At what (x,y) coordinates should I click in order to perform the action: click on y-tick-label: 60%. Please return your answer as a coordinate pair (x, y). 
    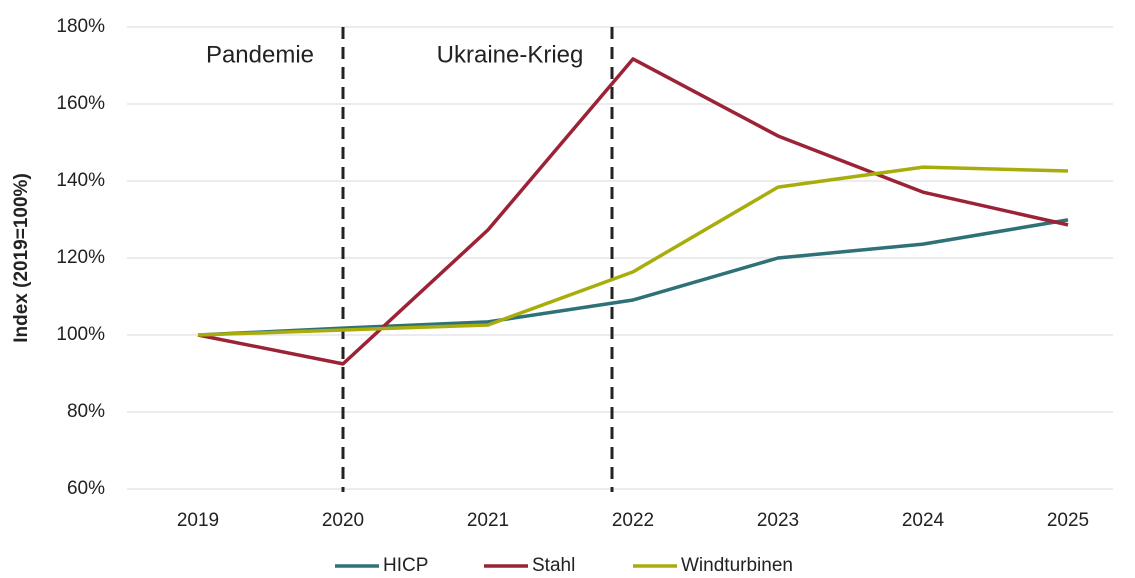
    Looking at the image, I should click on (86, 488).